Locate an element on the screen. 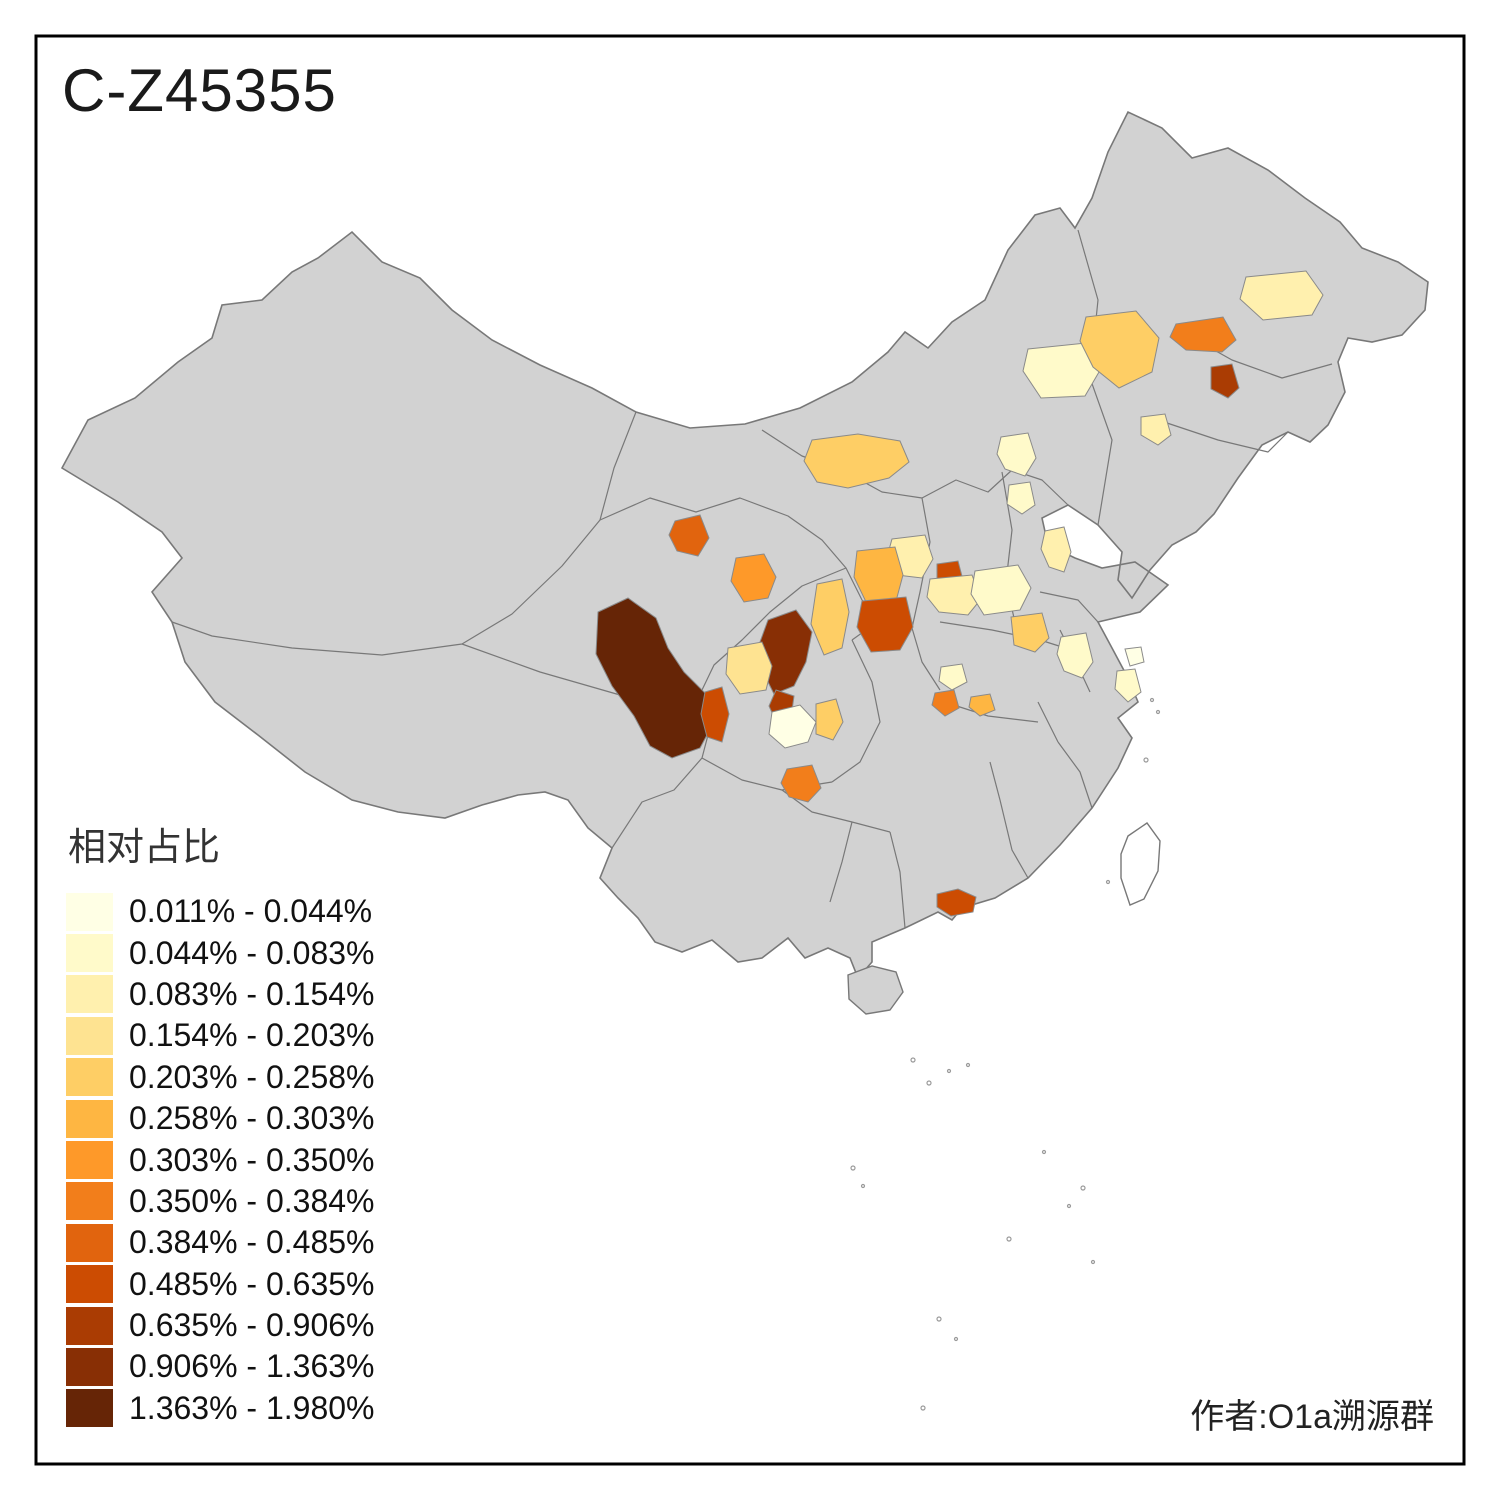 The image size is (1500, 1500). legend-label: 0.350% - 0.384% is located at coordinates (252, 1200).